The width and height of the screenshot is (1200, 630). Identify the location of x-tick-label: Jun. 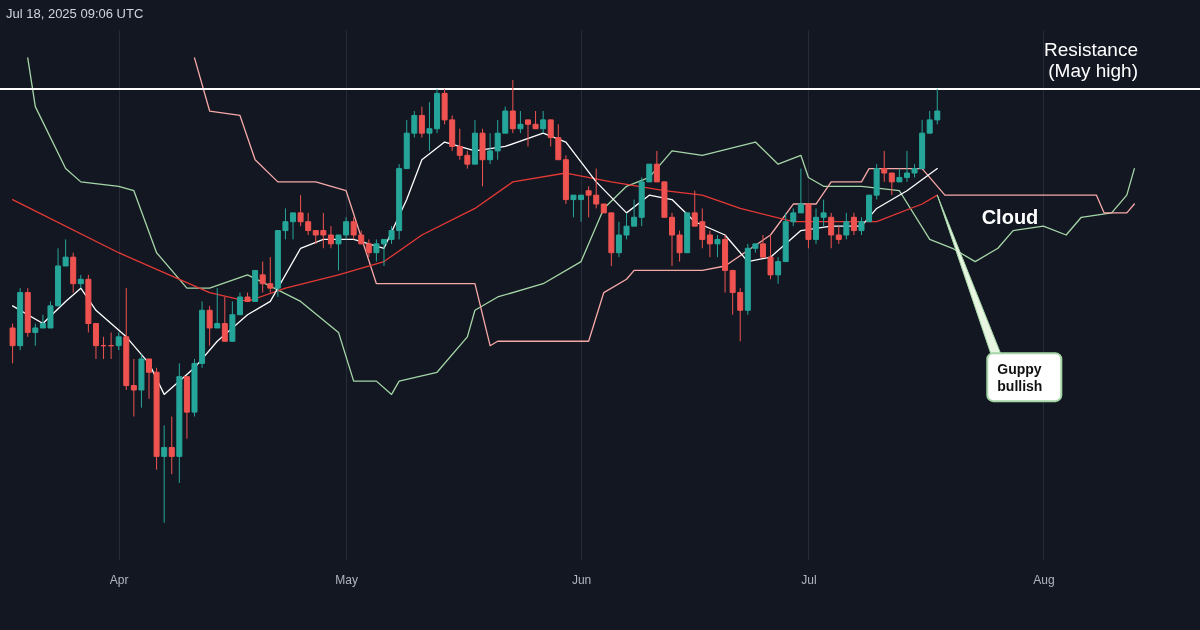
(581, 579).